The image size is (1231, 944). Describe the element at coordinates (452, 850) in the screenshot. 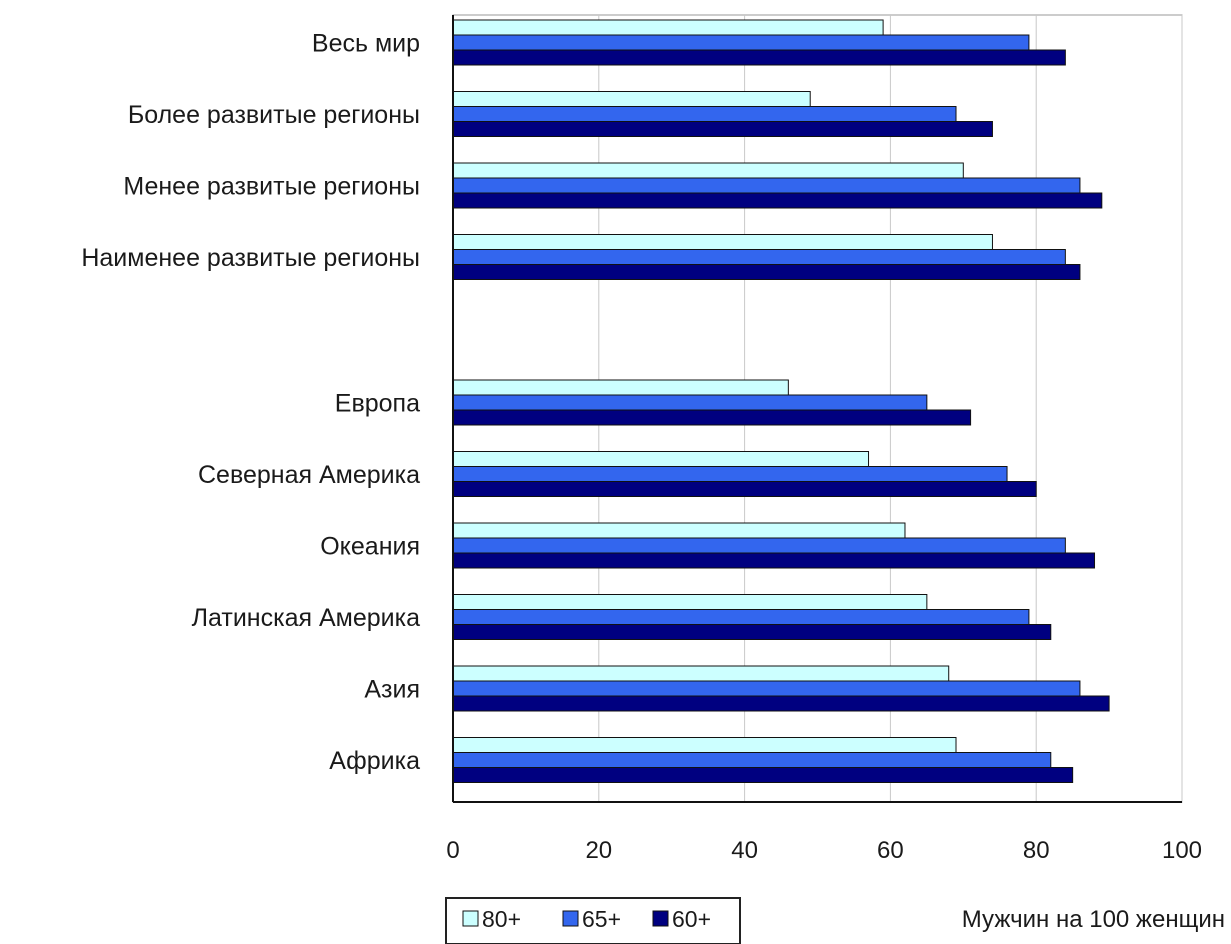

I see `x-tick-label: 0` at that location.